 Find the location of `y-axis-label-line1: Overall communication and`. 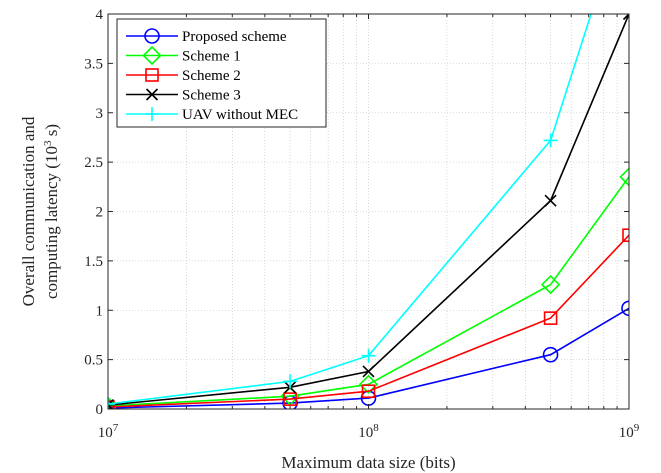

y-axis-label-line1: Overall communication and is located at coordinates (28, 211).